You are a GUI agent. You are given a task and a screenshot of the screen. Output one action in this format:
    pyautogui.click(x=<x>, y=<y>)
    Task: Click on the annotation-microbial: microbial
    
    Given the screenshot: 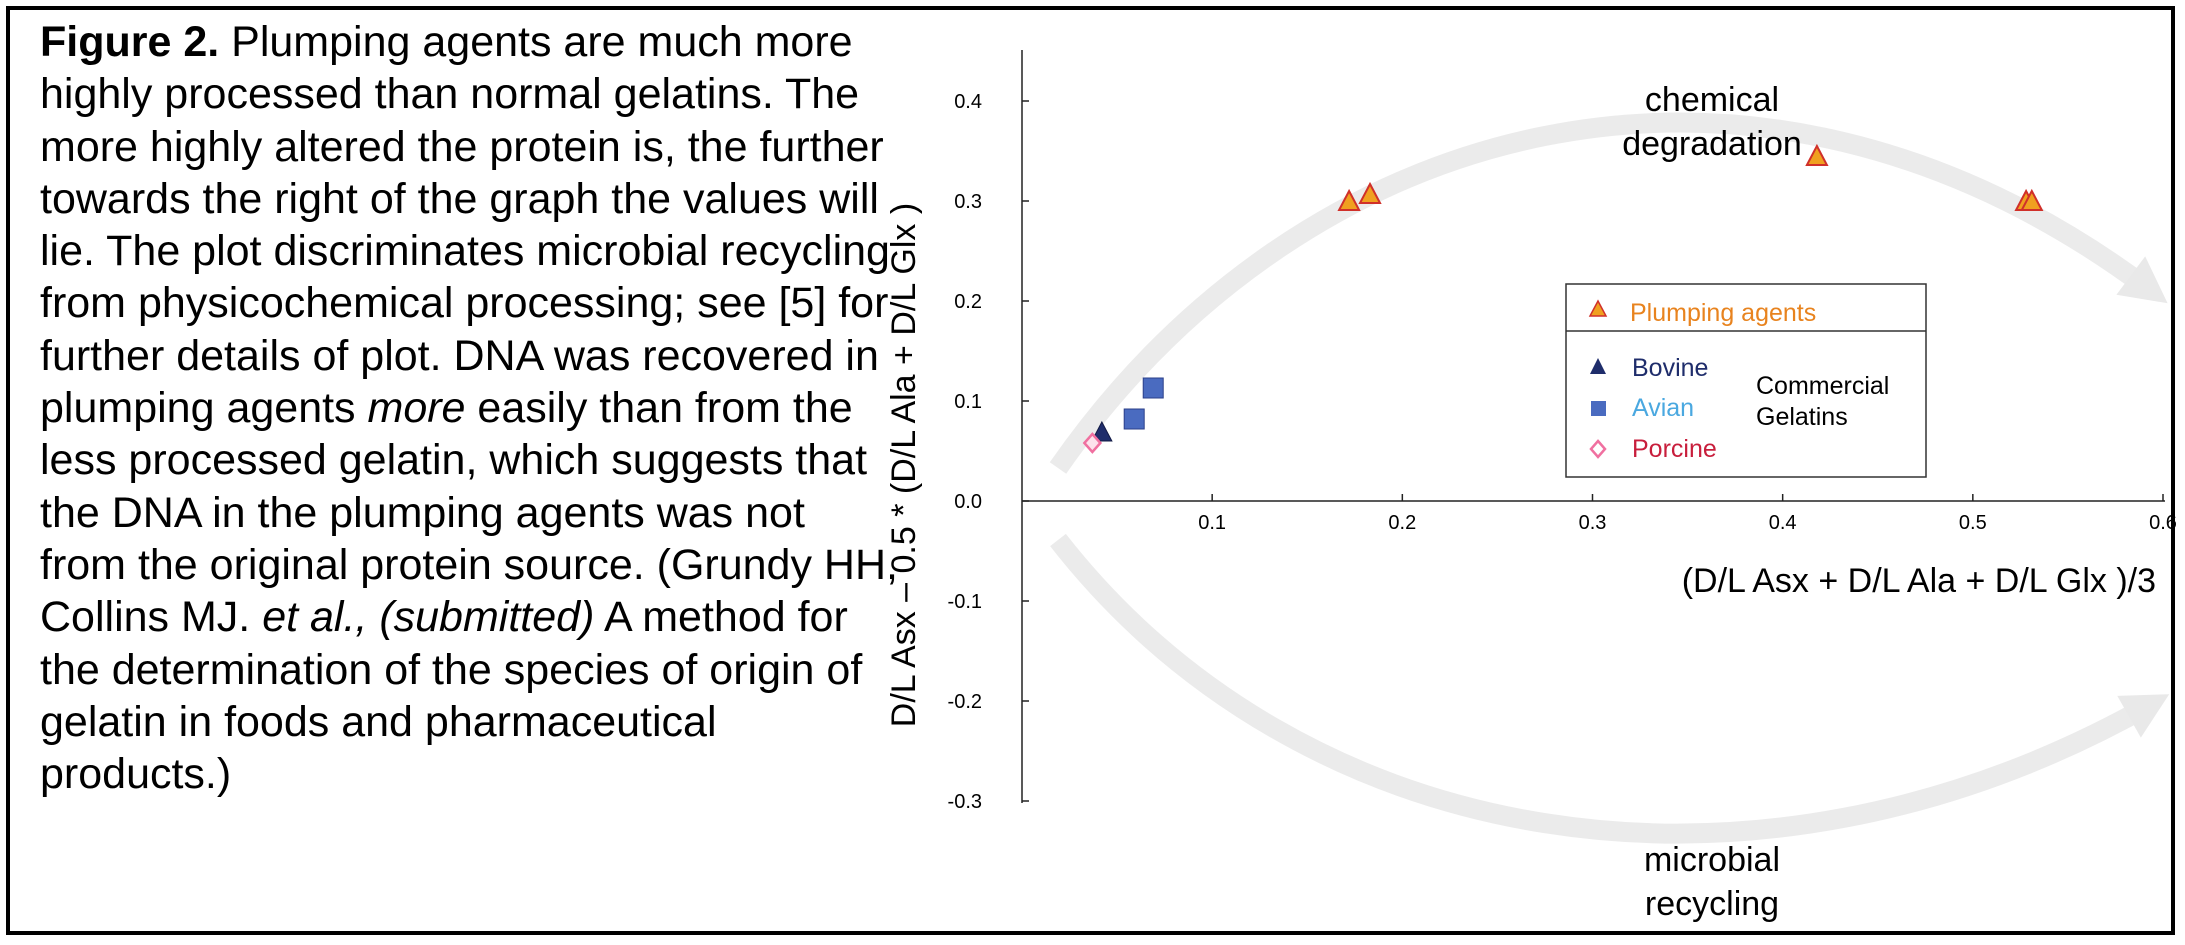 What is the action you would take?
    pyautogui.click(x=1712, y=860)
    